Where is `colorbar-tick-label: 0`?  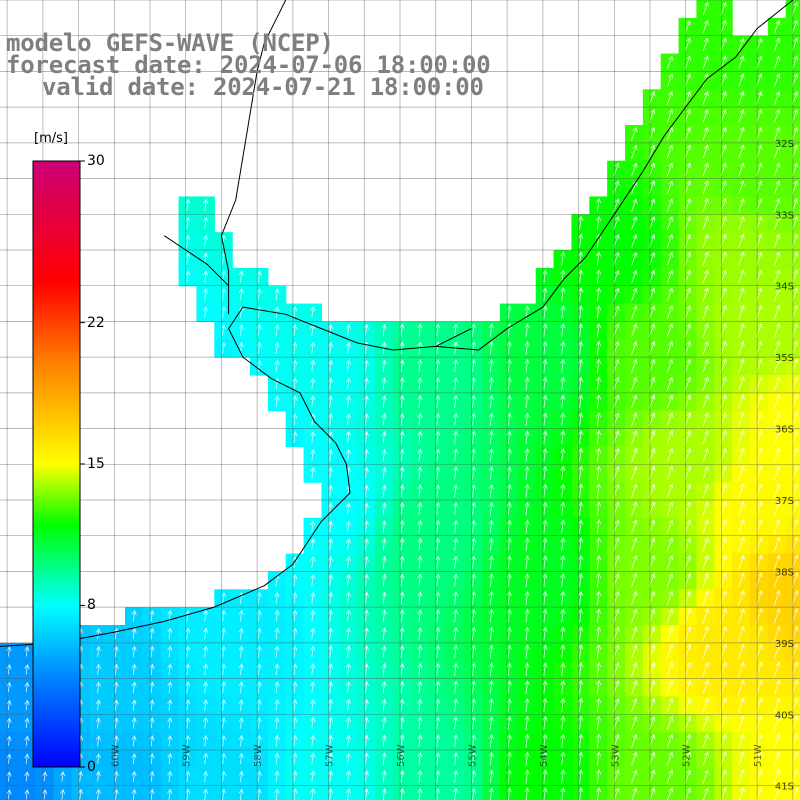
colorbar-tick-label: 0 is located at coordinates (91, 767).